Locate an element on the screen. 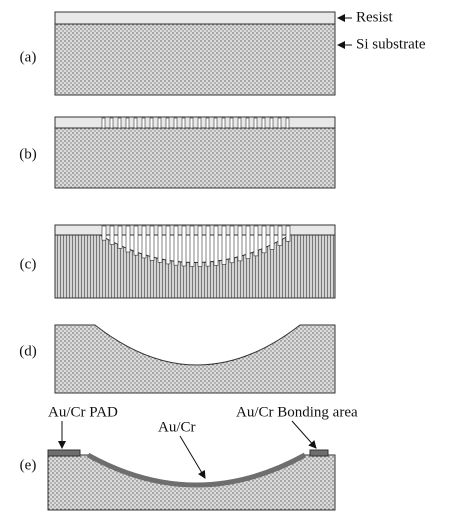  panel-d: (d) is located at coordinates (177, 359).